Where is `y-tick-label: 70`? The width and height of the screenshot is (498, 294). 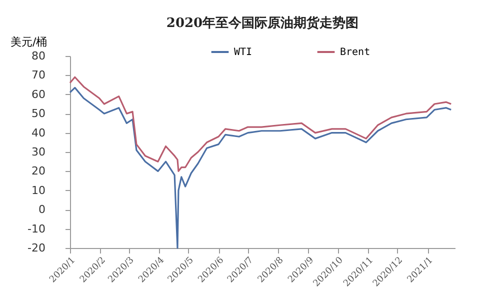
y-tick-label: 70 is located at coordinates (39, 75).